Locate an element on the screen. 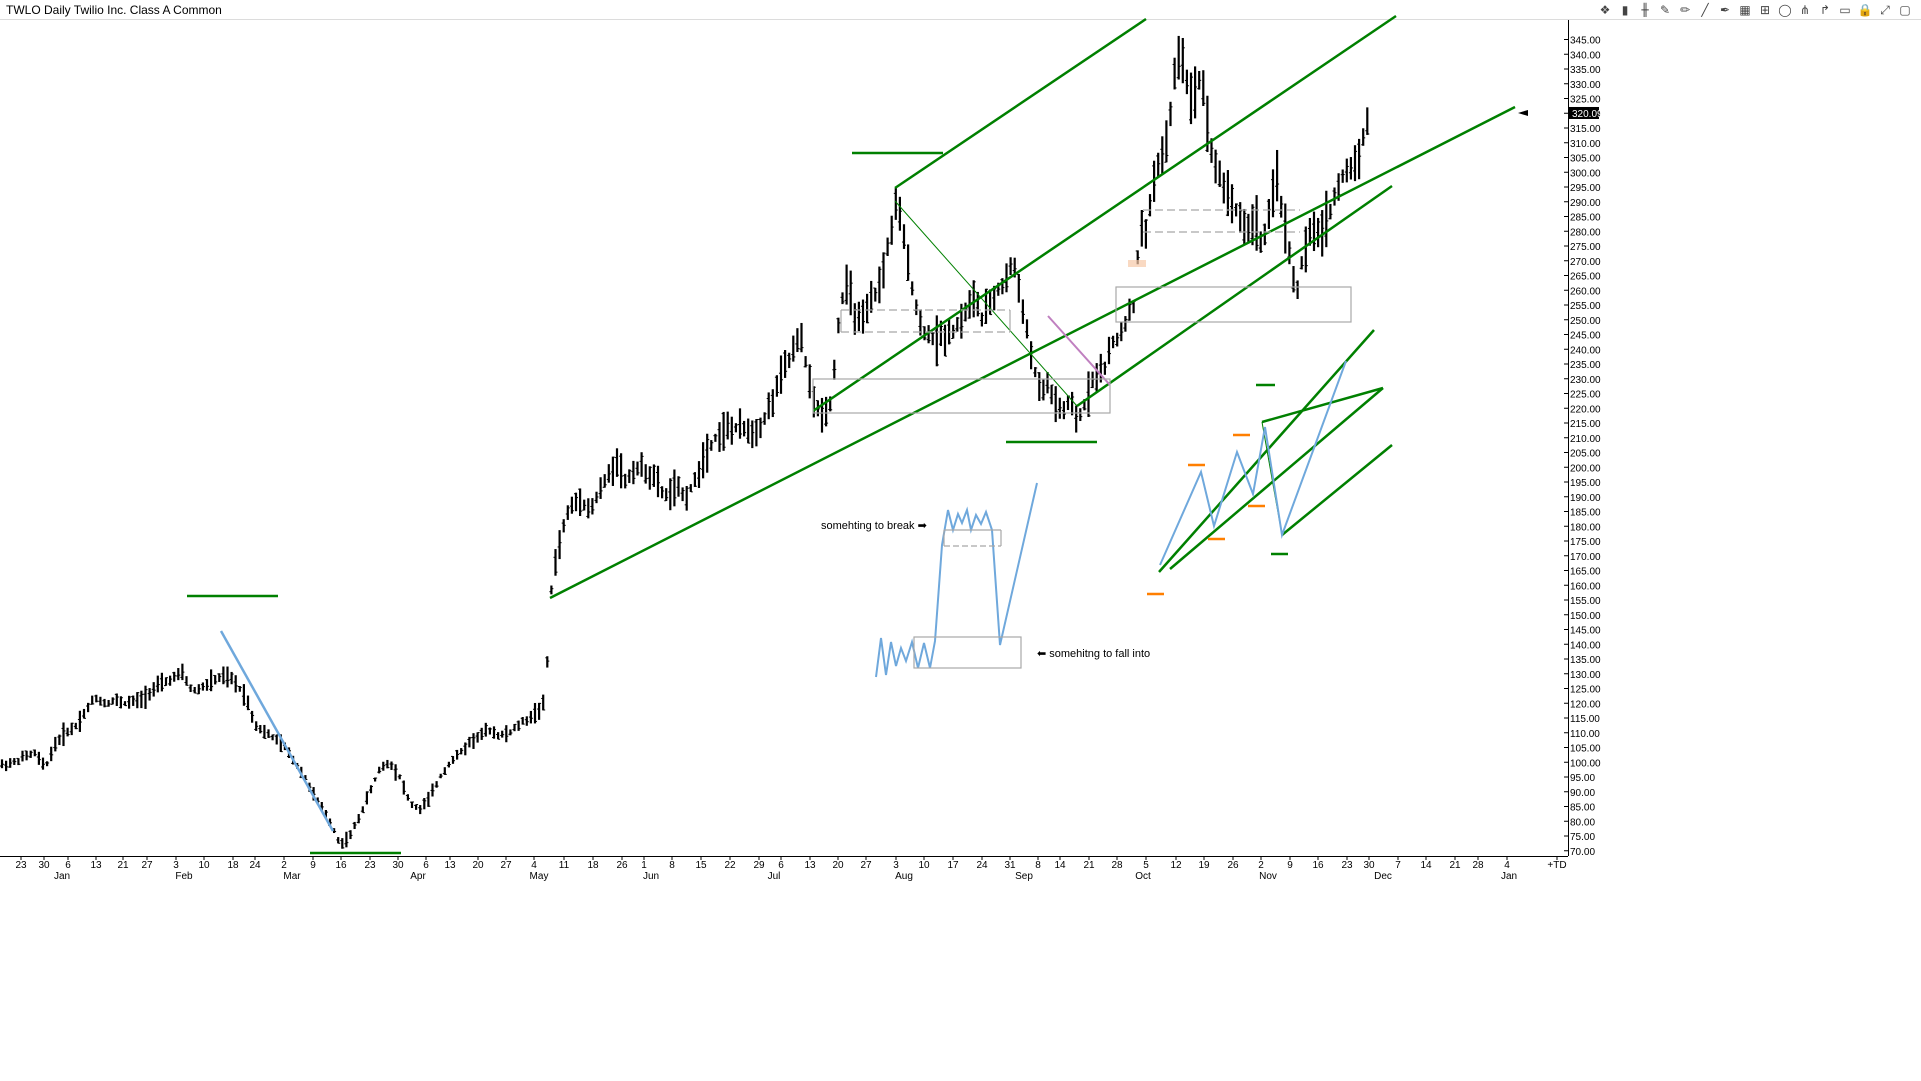 Image resolution: width=1921 pixels, height=1081 pixels. price-tick-label: 175.00 is located at coordinates (1585, 542).